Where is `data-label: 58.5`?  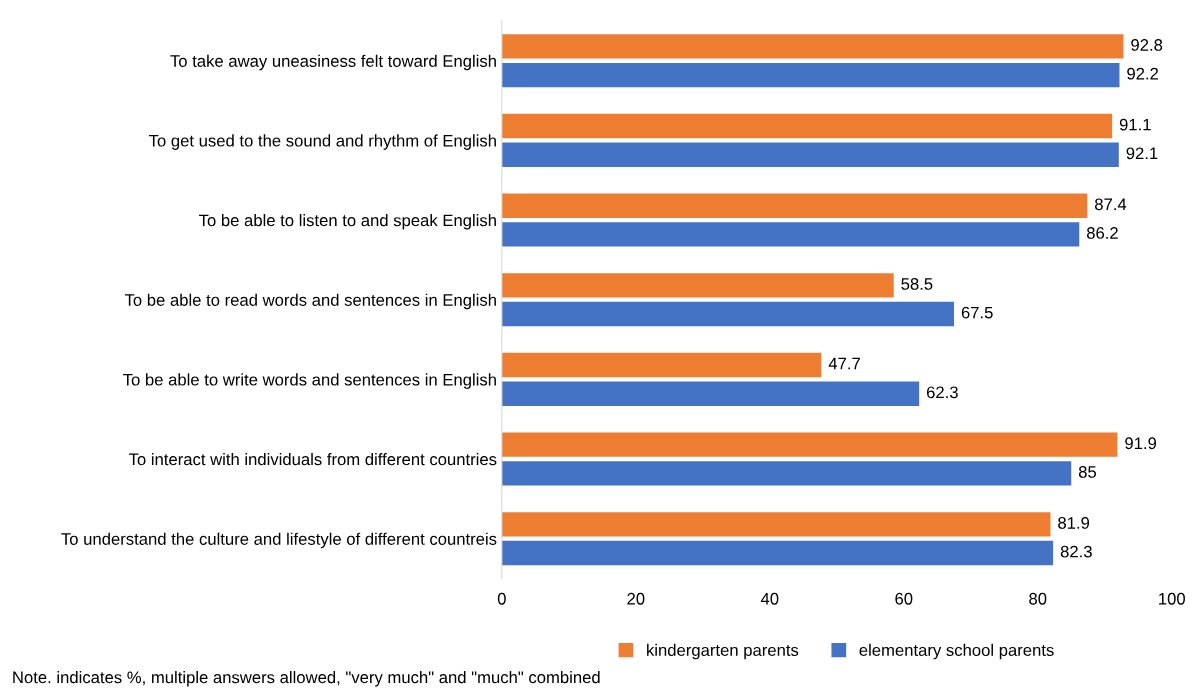 data-label: 58.5 is located at coordinates (917, 284).